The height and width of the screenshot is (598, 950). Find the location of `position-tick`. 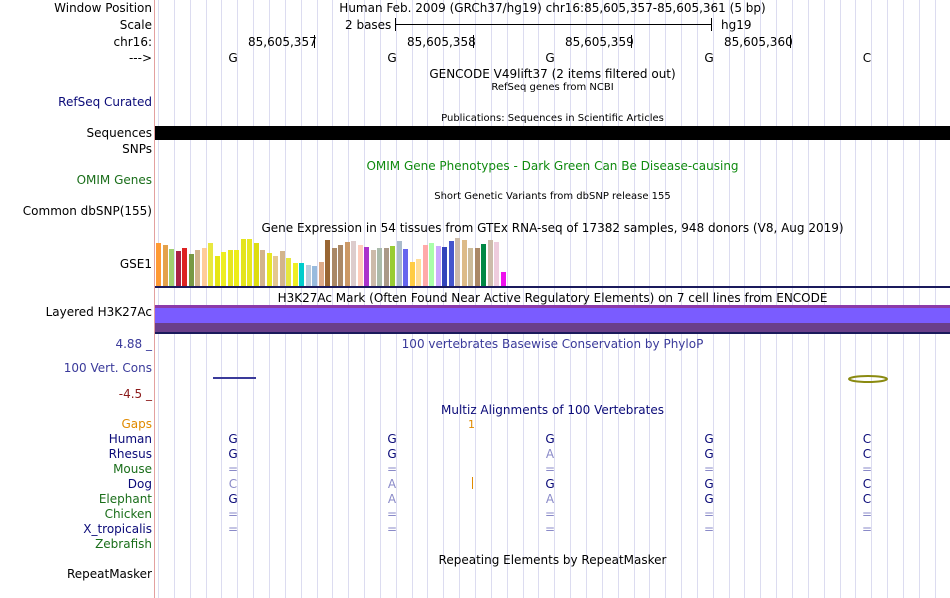

position-tick is located at coordinates (473, 41).